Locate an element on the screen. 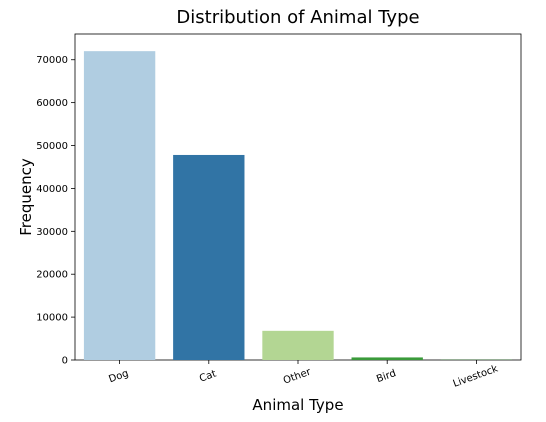 The height and width of the screenshot is (422, 546). bar-cat is located at coordinates (209, 257).